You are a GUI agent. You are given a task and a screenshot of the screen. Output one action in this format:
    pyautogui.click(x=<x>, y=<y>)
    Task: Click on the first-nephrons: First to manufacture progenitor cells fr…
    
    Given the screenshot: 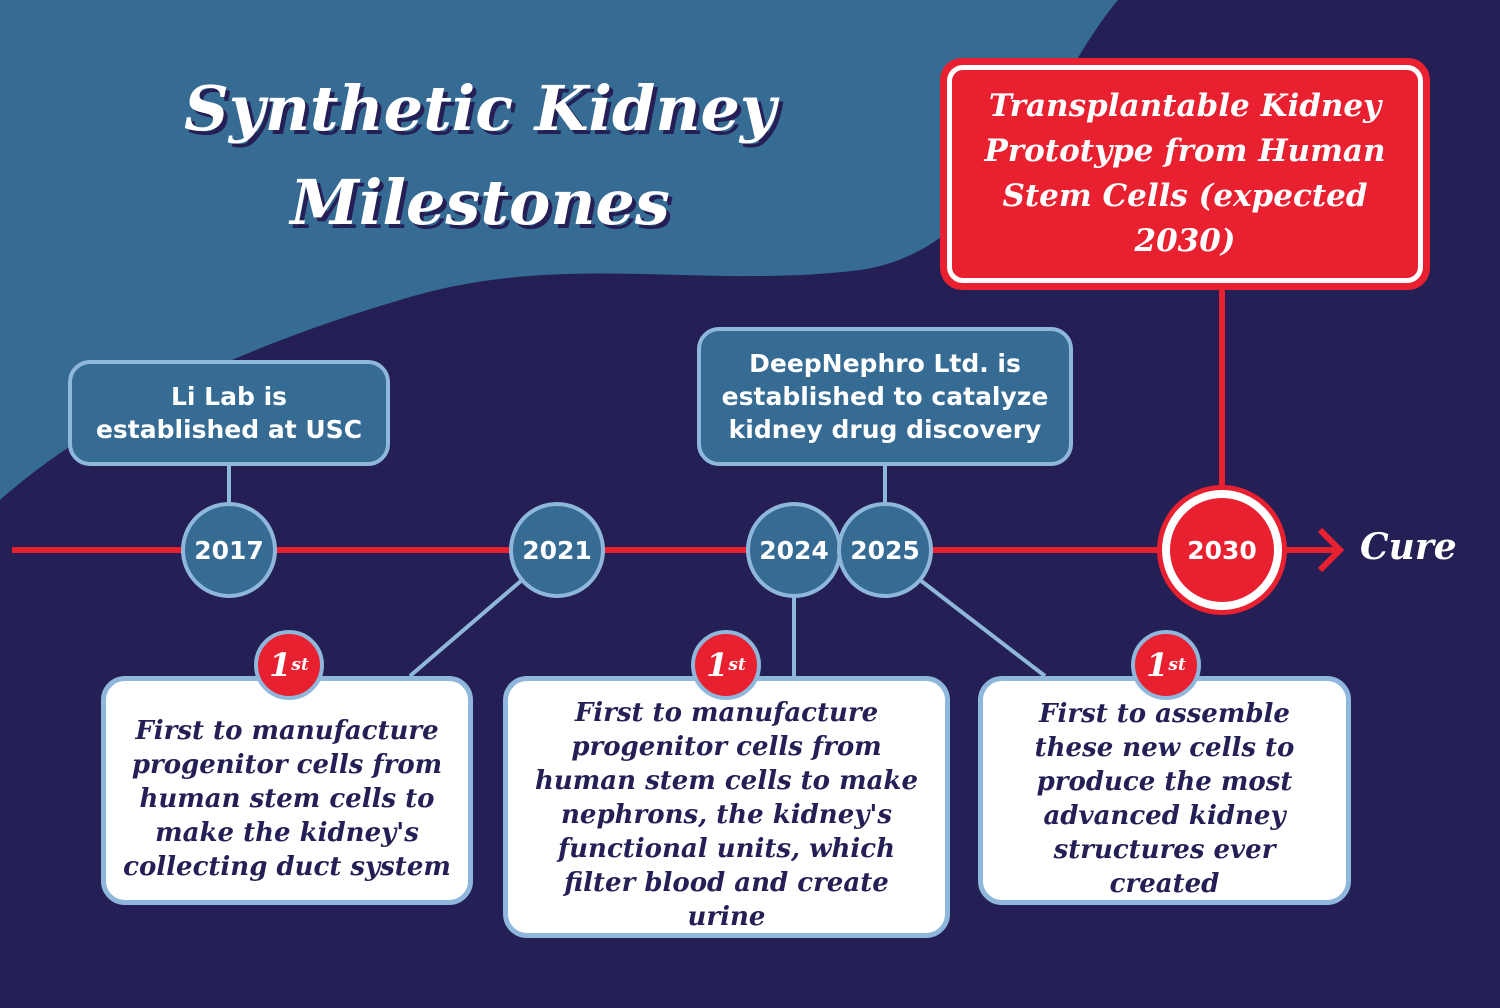 What is the action you would take?
    pyautogui.click(x=726, y=807)
    